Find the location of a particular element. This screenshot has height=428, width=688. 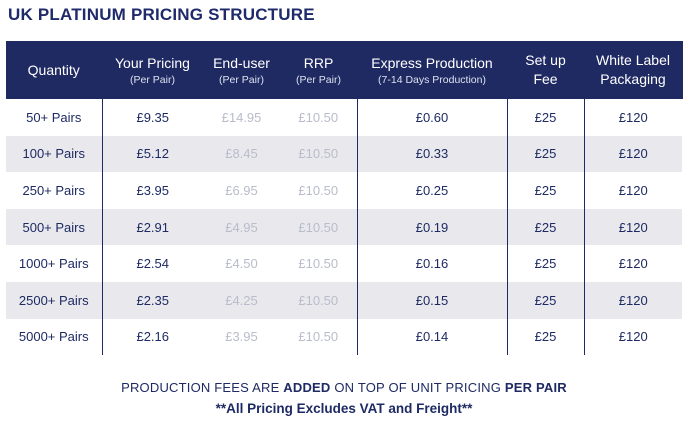

cell-express: £0.25 is located at coordinates (432, 190).